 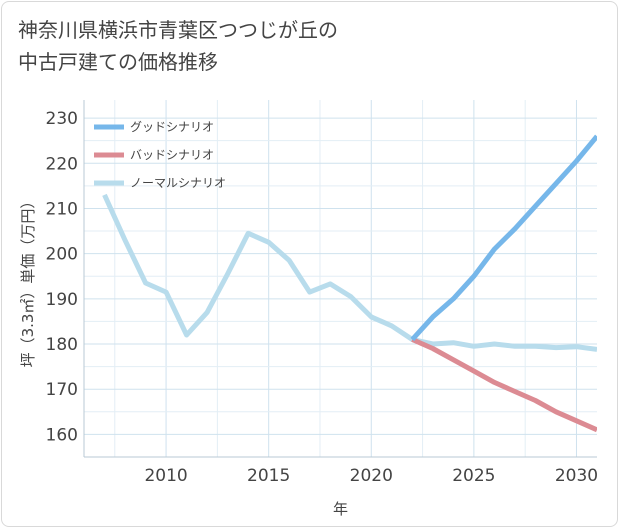 I want to click on y-tick-label: 190, so click(x=62, y=300).